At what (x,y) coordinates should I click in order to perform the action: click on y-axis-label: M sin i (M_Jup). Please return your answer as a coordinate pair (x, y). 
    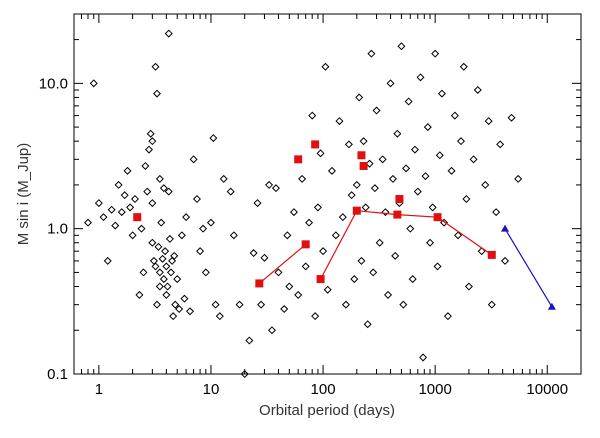
    Looking at the image, I should click on (23, 194).